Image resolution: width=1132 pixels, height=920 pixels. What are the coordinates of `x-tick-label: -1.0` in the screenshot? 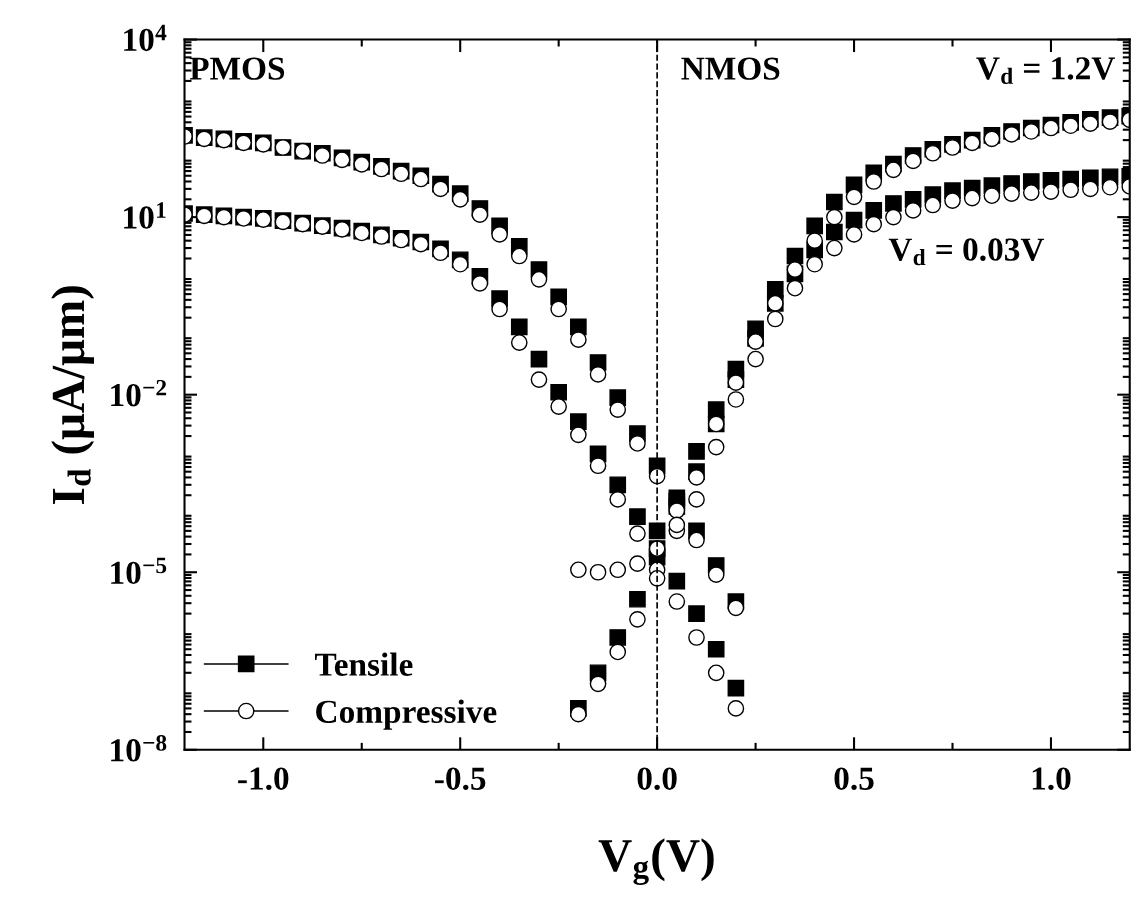 It's located at (263, 779).